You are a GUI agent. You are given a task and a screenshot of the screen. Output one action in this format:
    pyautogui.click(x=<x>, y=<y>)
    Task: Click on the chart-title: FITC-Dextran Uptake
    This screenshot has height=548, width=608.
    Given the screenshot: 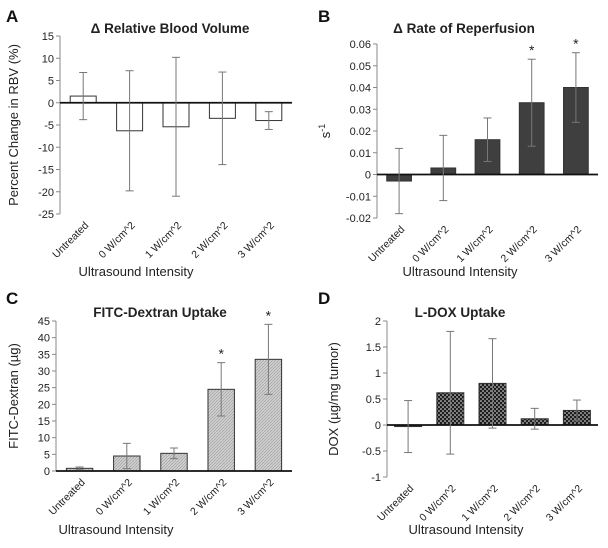 What is the action you would take?
    pyautogui.click(x=160, y=312)
    